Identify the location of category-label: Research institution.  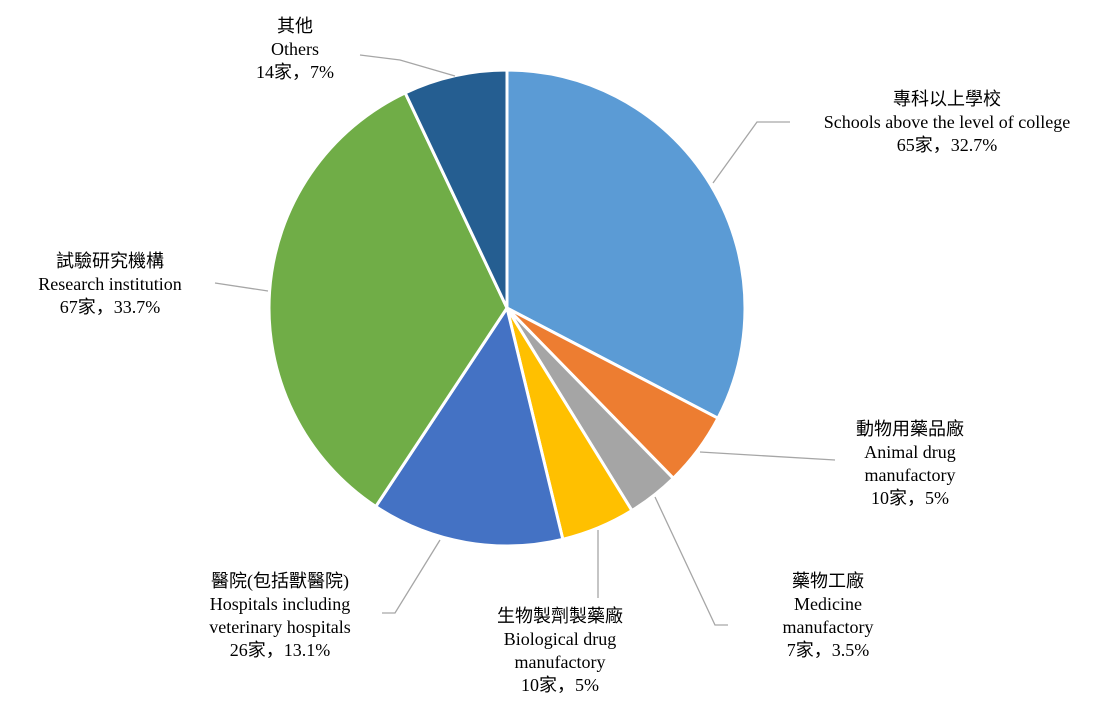
(110, 284).